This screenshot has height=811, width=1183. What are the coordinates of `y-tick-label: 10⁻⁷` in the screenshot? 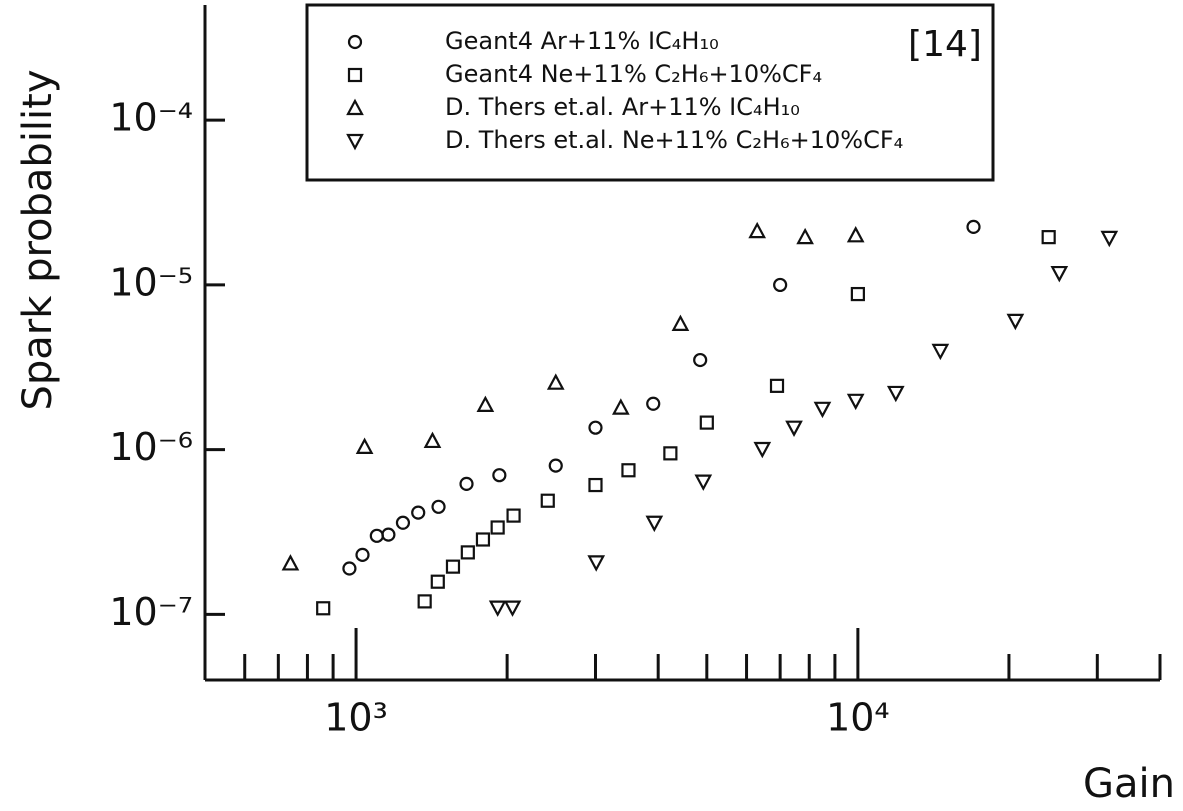 It's located at (151, 612).